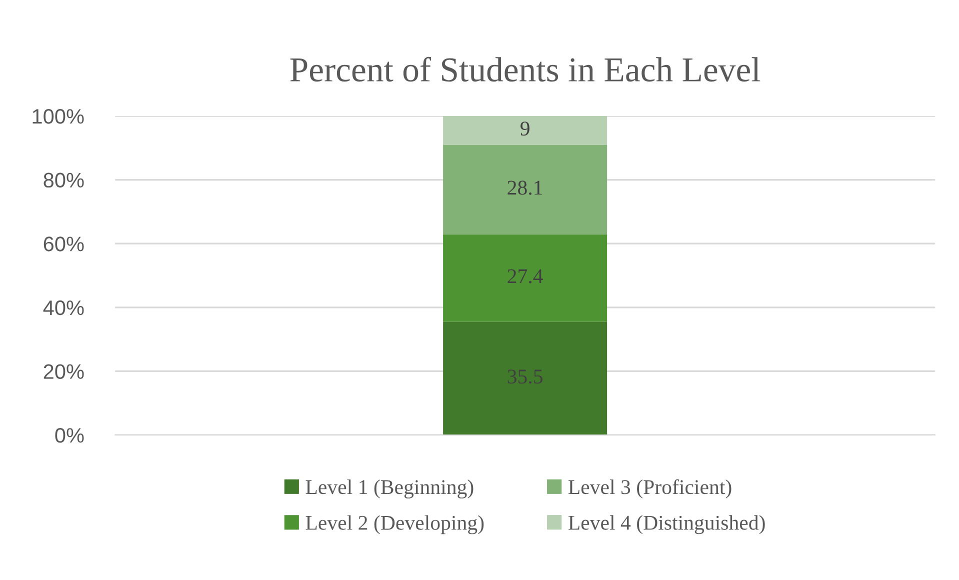  Describe the element at coordinates (650, 488) in the screenshot. I see `legend-label: Level 3 (Proficient)` at that location.